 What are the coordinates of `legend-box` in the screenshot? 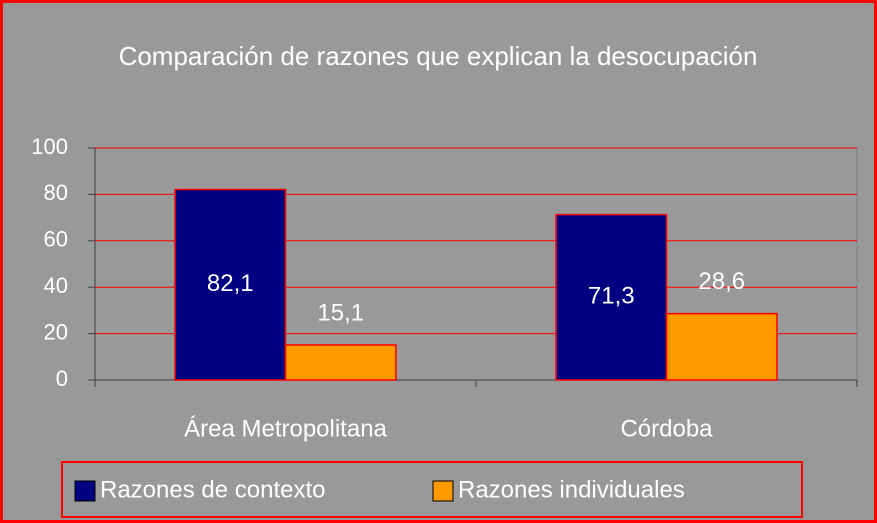 It's located at (432, 489).